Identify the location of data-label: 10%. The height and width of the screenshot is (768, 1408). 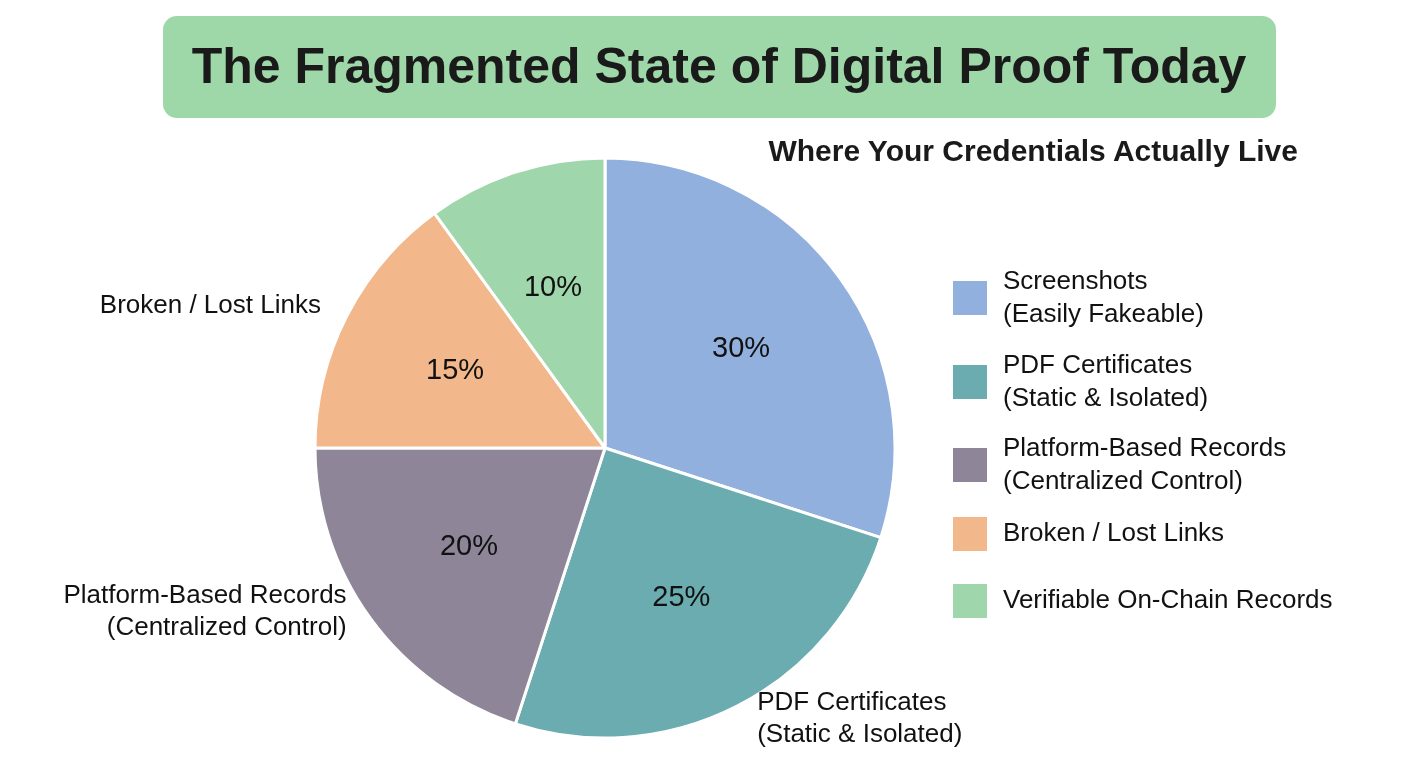
(553, 285).